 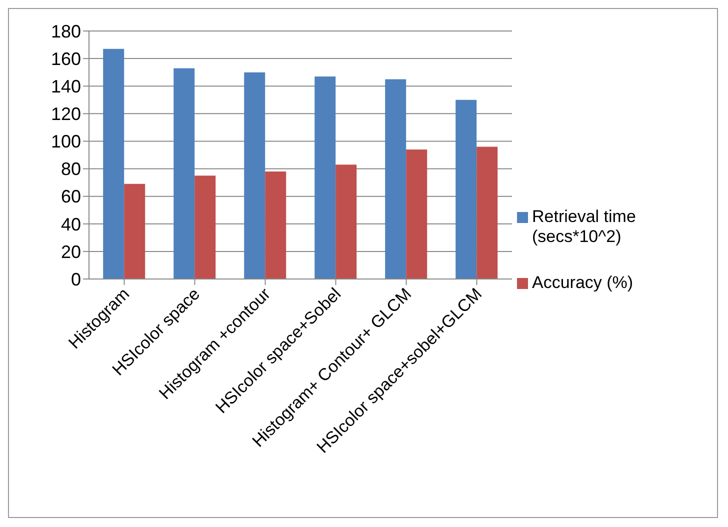 What do you see at coordinates (70, 196) in the screenshot?
I see `y-tick-label: 60` at bounding box center [70, 196].